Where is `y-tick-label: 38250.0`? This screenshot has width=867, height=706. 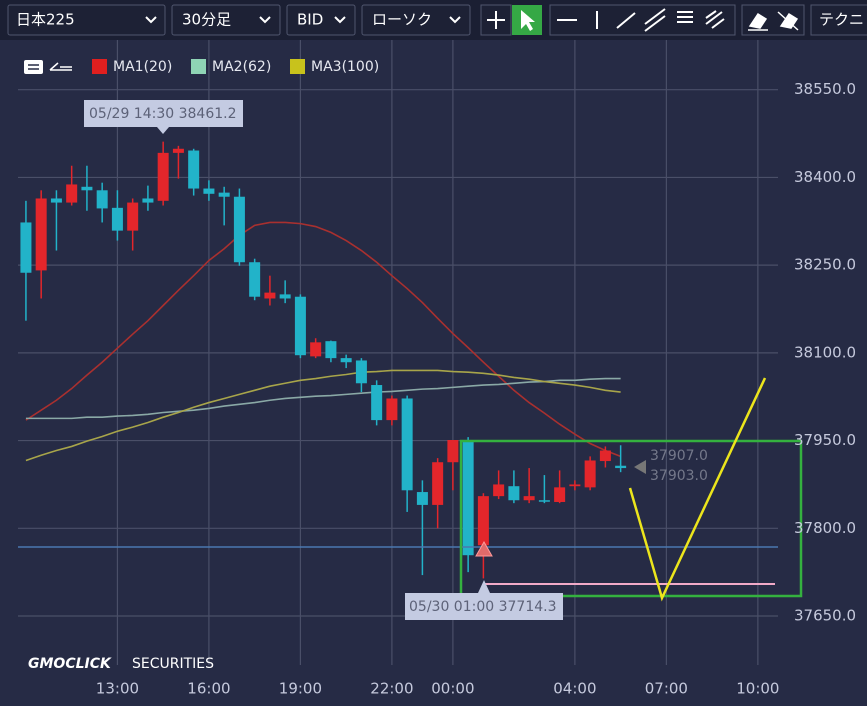 y-tick-label: 38250.0 is located at coordinates (825, 265).